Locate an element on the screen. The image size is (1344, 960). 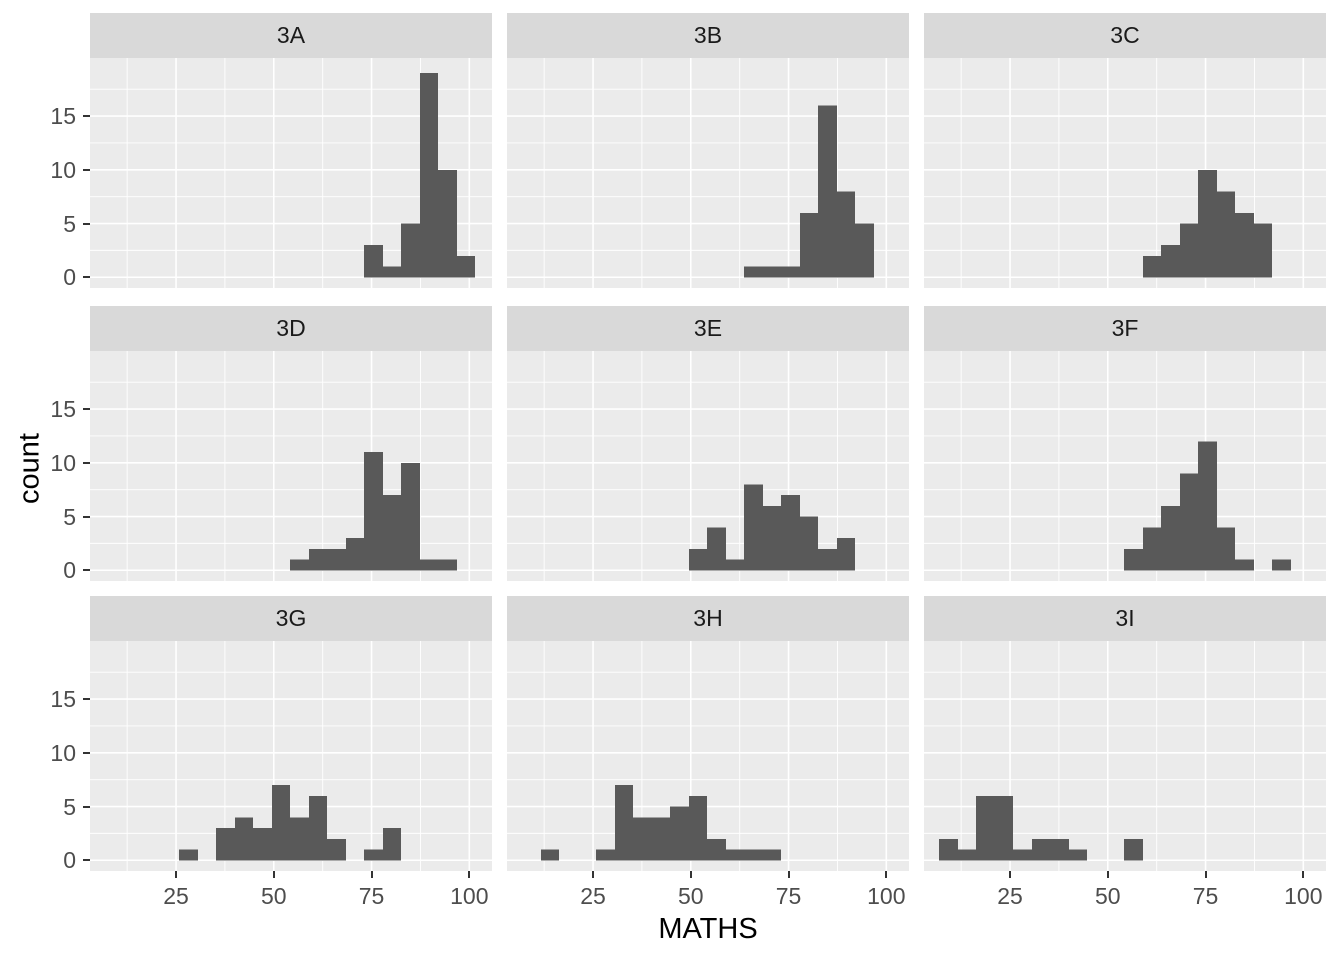
facet-strip-label: 3E is located at coordinates (708, 328).